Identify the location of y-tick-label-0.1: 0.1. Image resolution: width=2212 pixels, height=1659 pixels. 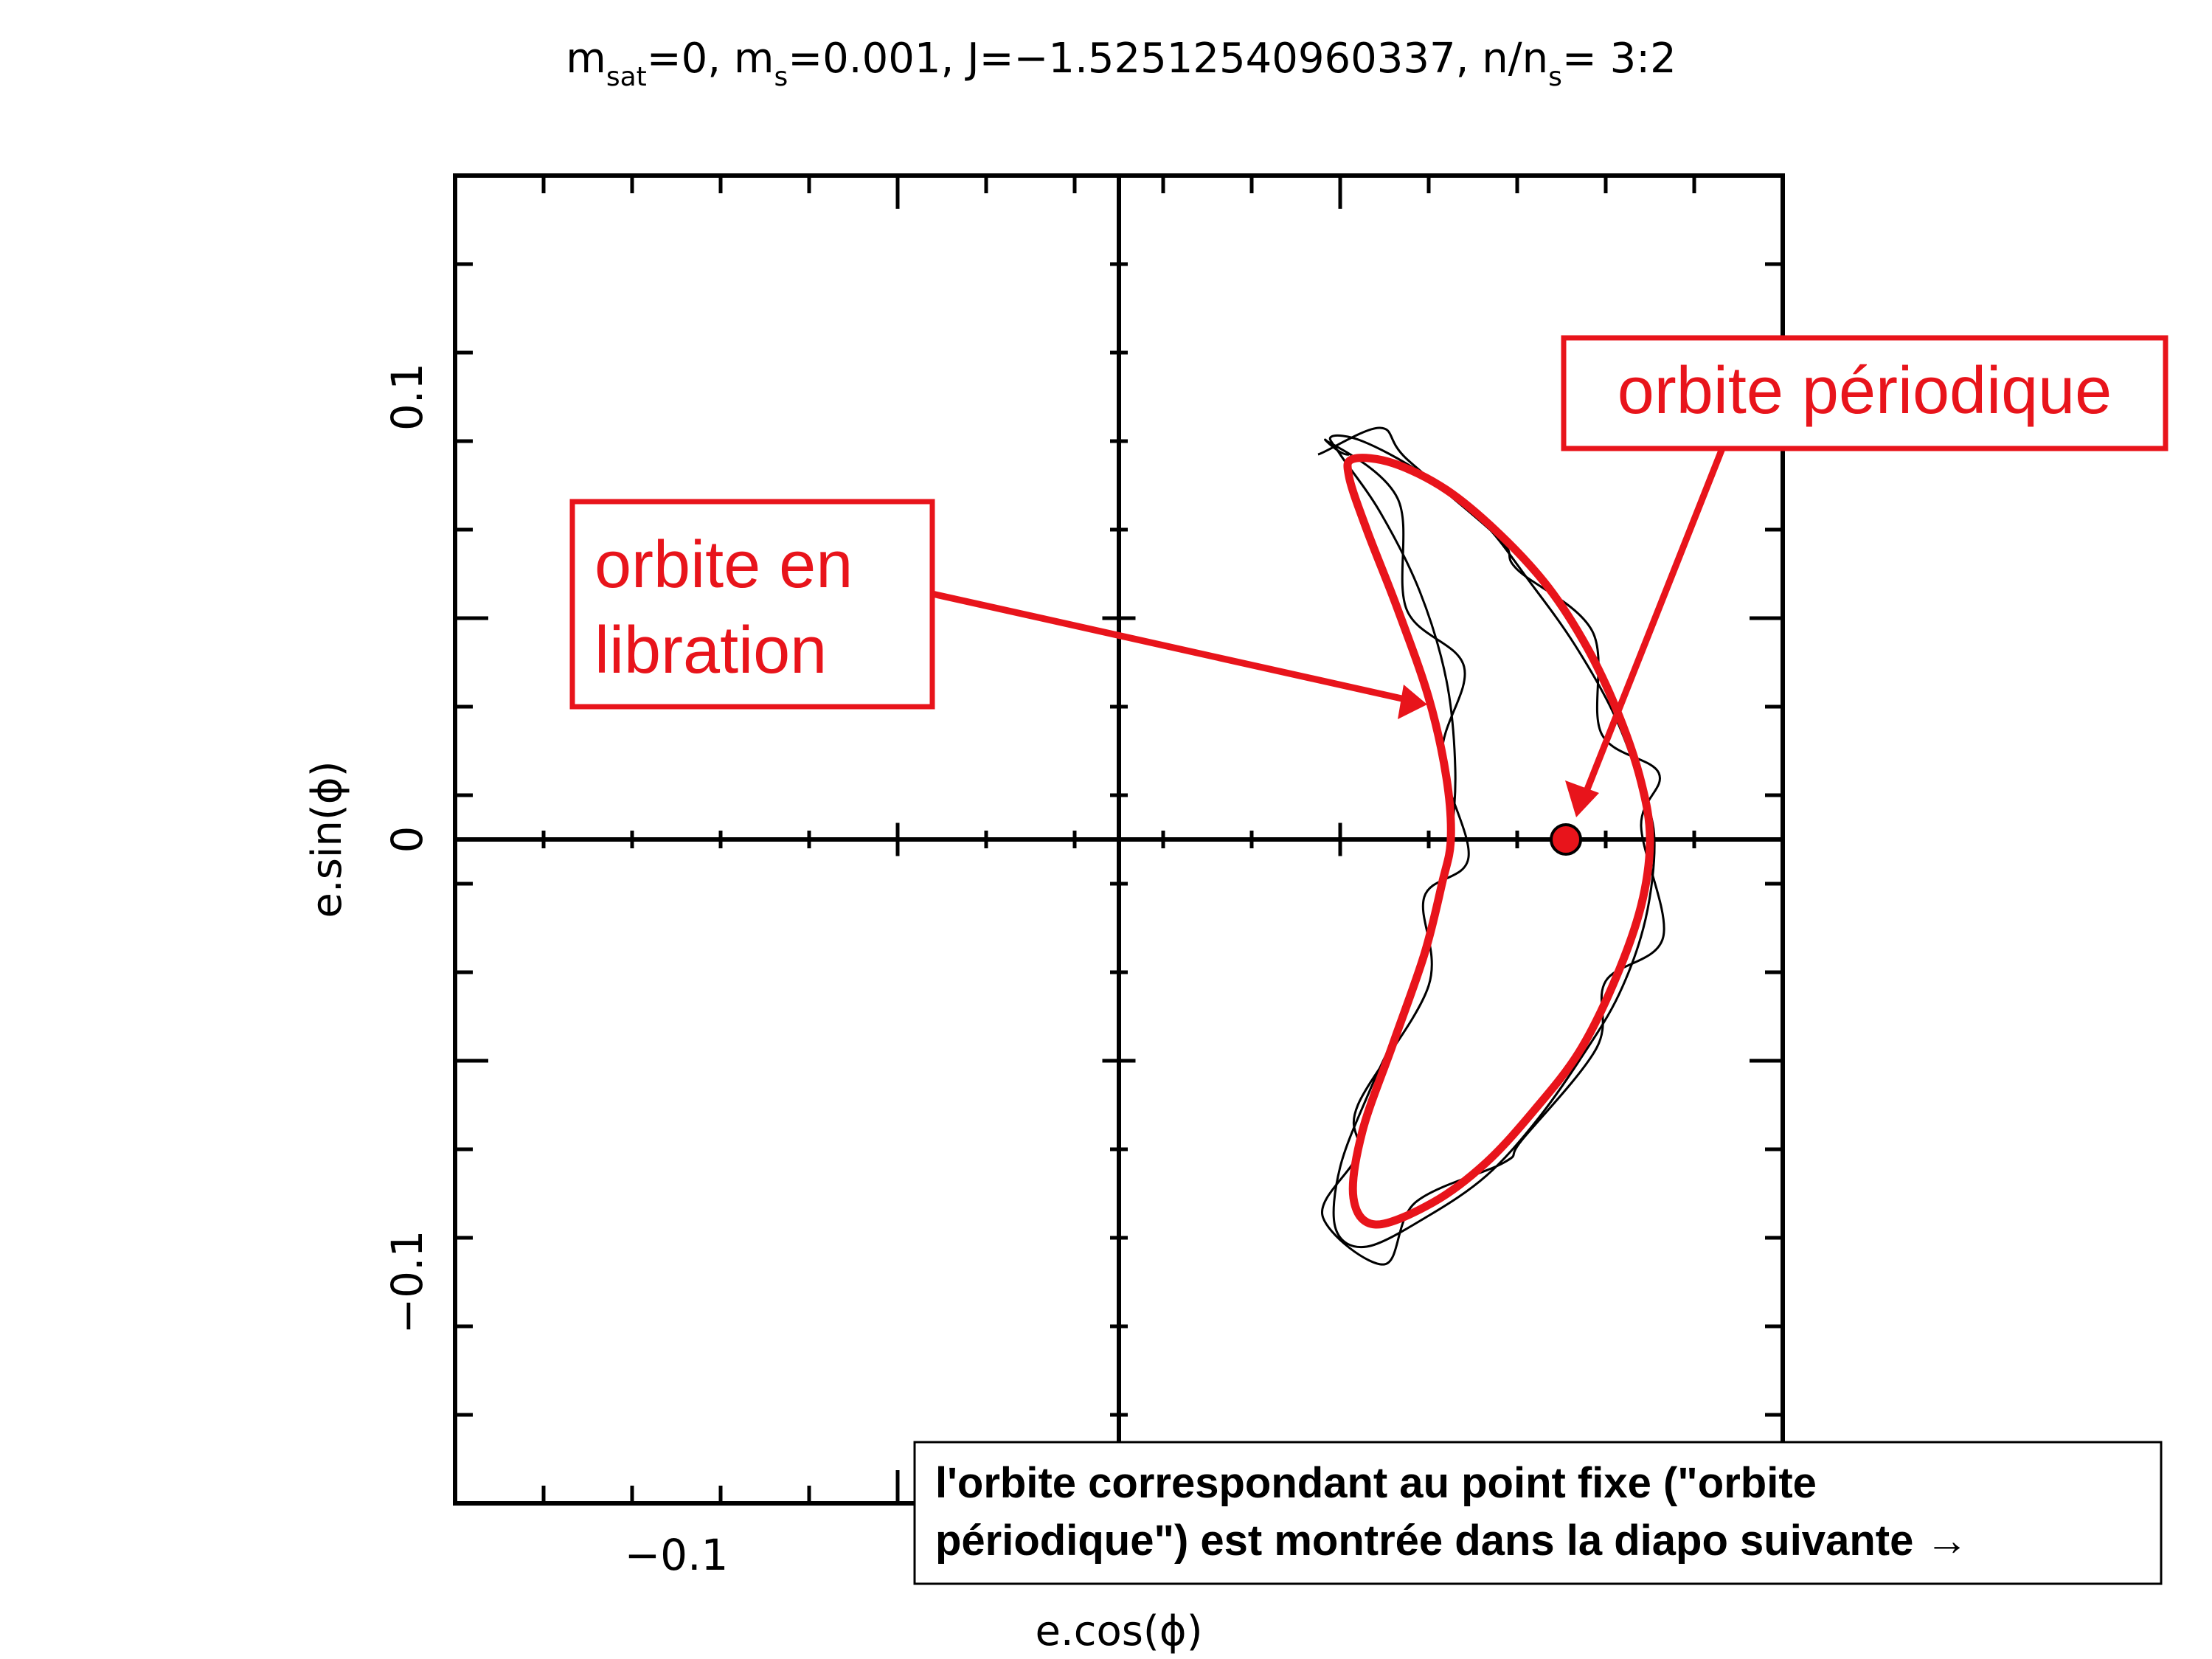
(407, 397).